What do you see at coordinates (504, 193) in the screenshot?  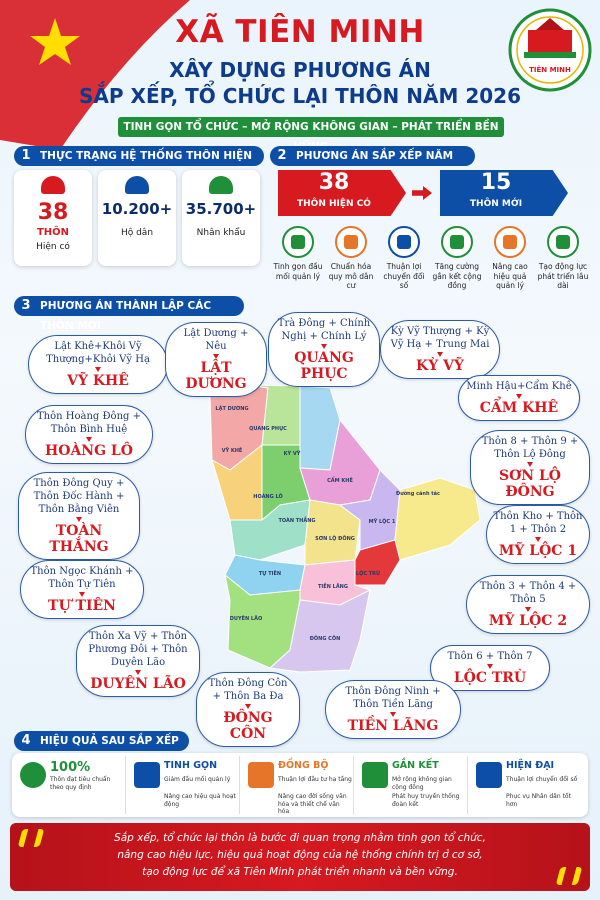 I see `after-box: 15 THÔN MỚI` at bounding box center [504, 193].